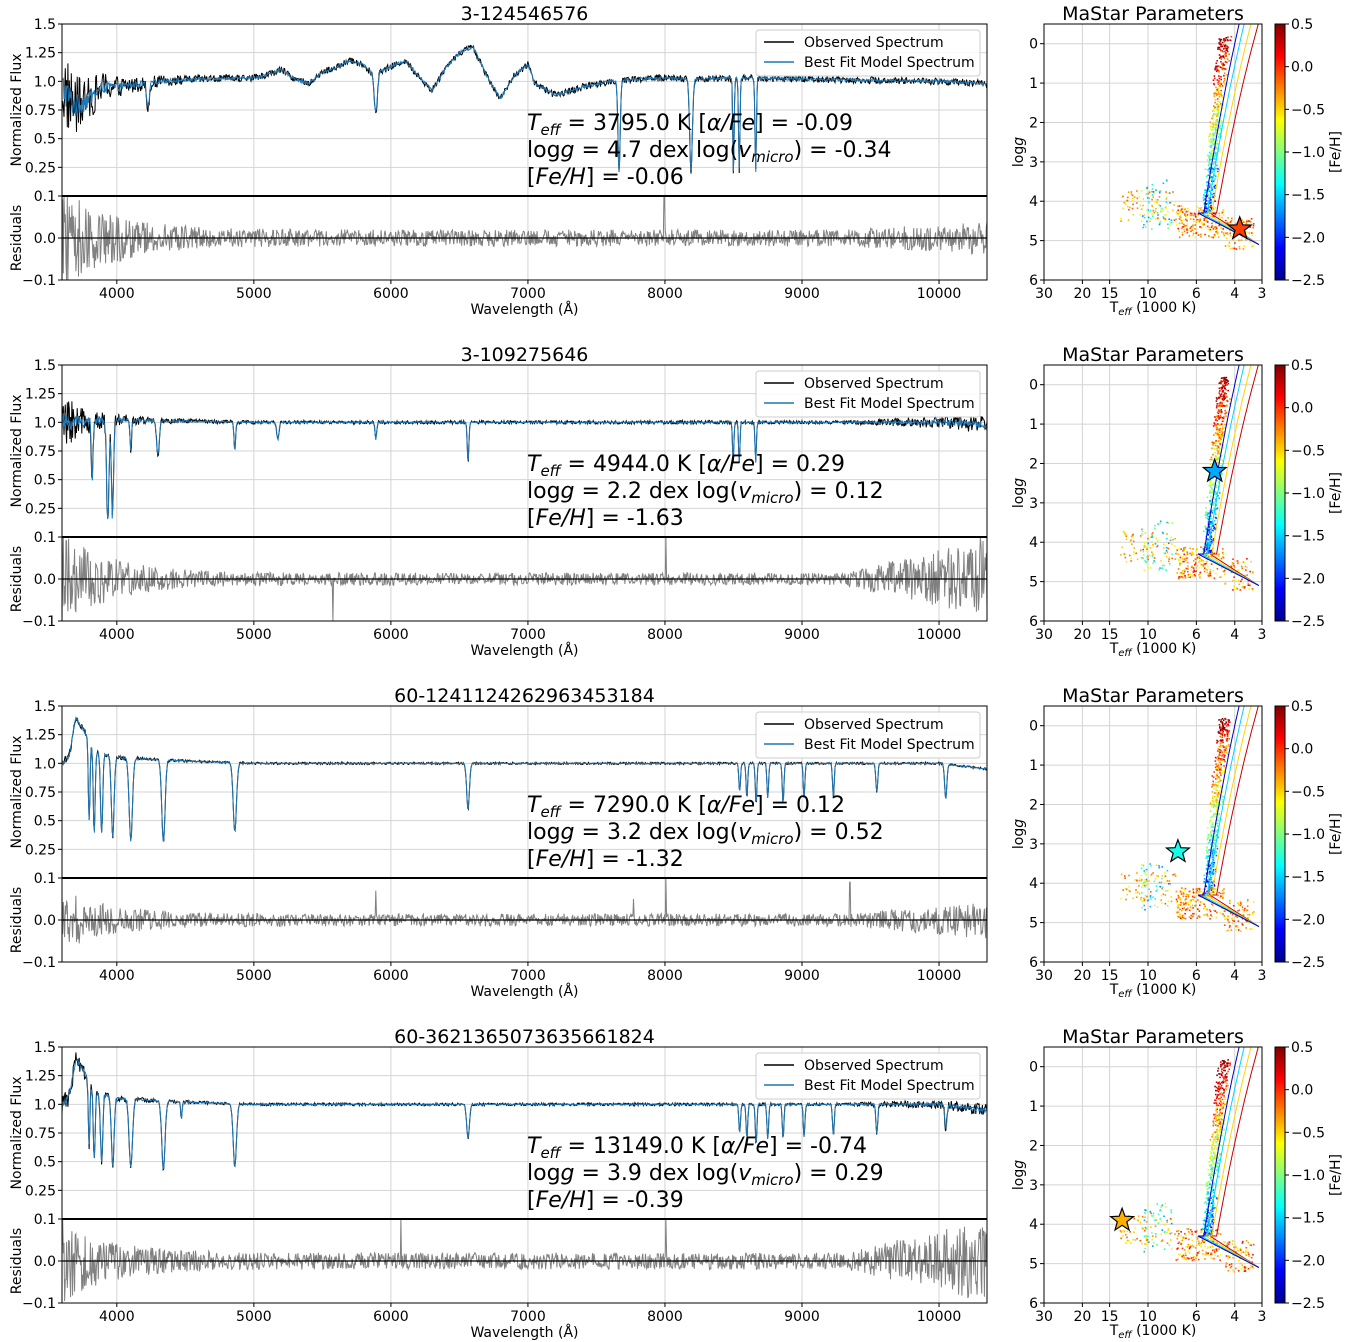 The height and width of the screenshot is (1342, 1354). Describe the element at coordinates (40, 509) in the screenshot. I see `flux-ytick-label: 0.25` at that location.